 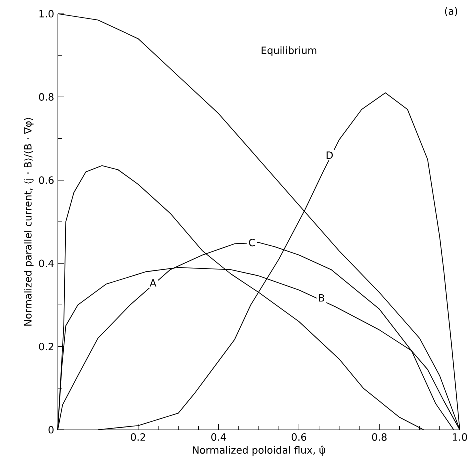 I want to click on annotation: D, so click(x=330, y=156).